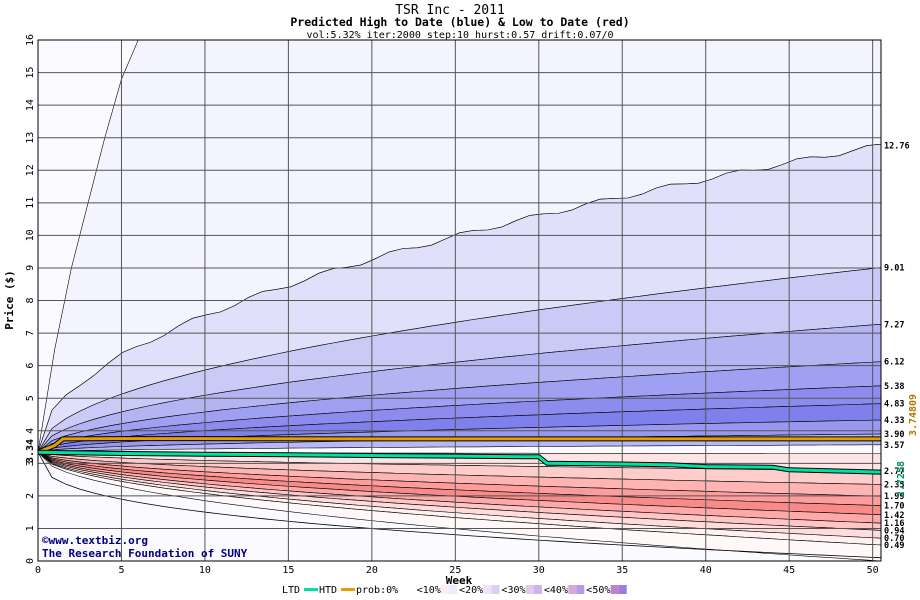 The height and width of the screenshot is (600, 920). I want to click on x-tick-45: 45, so click(789, 570).